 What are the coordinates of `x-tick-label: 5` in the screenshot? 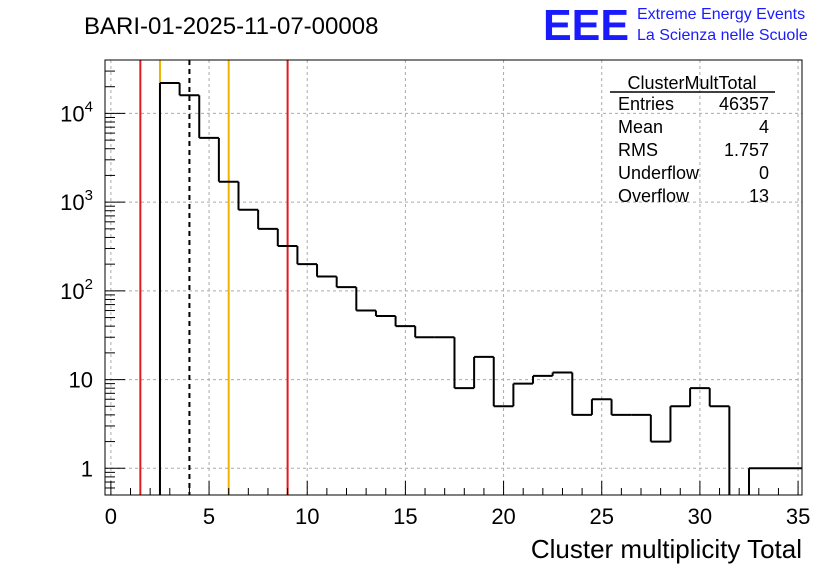 It's located at (209, 516).